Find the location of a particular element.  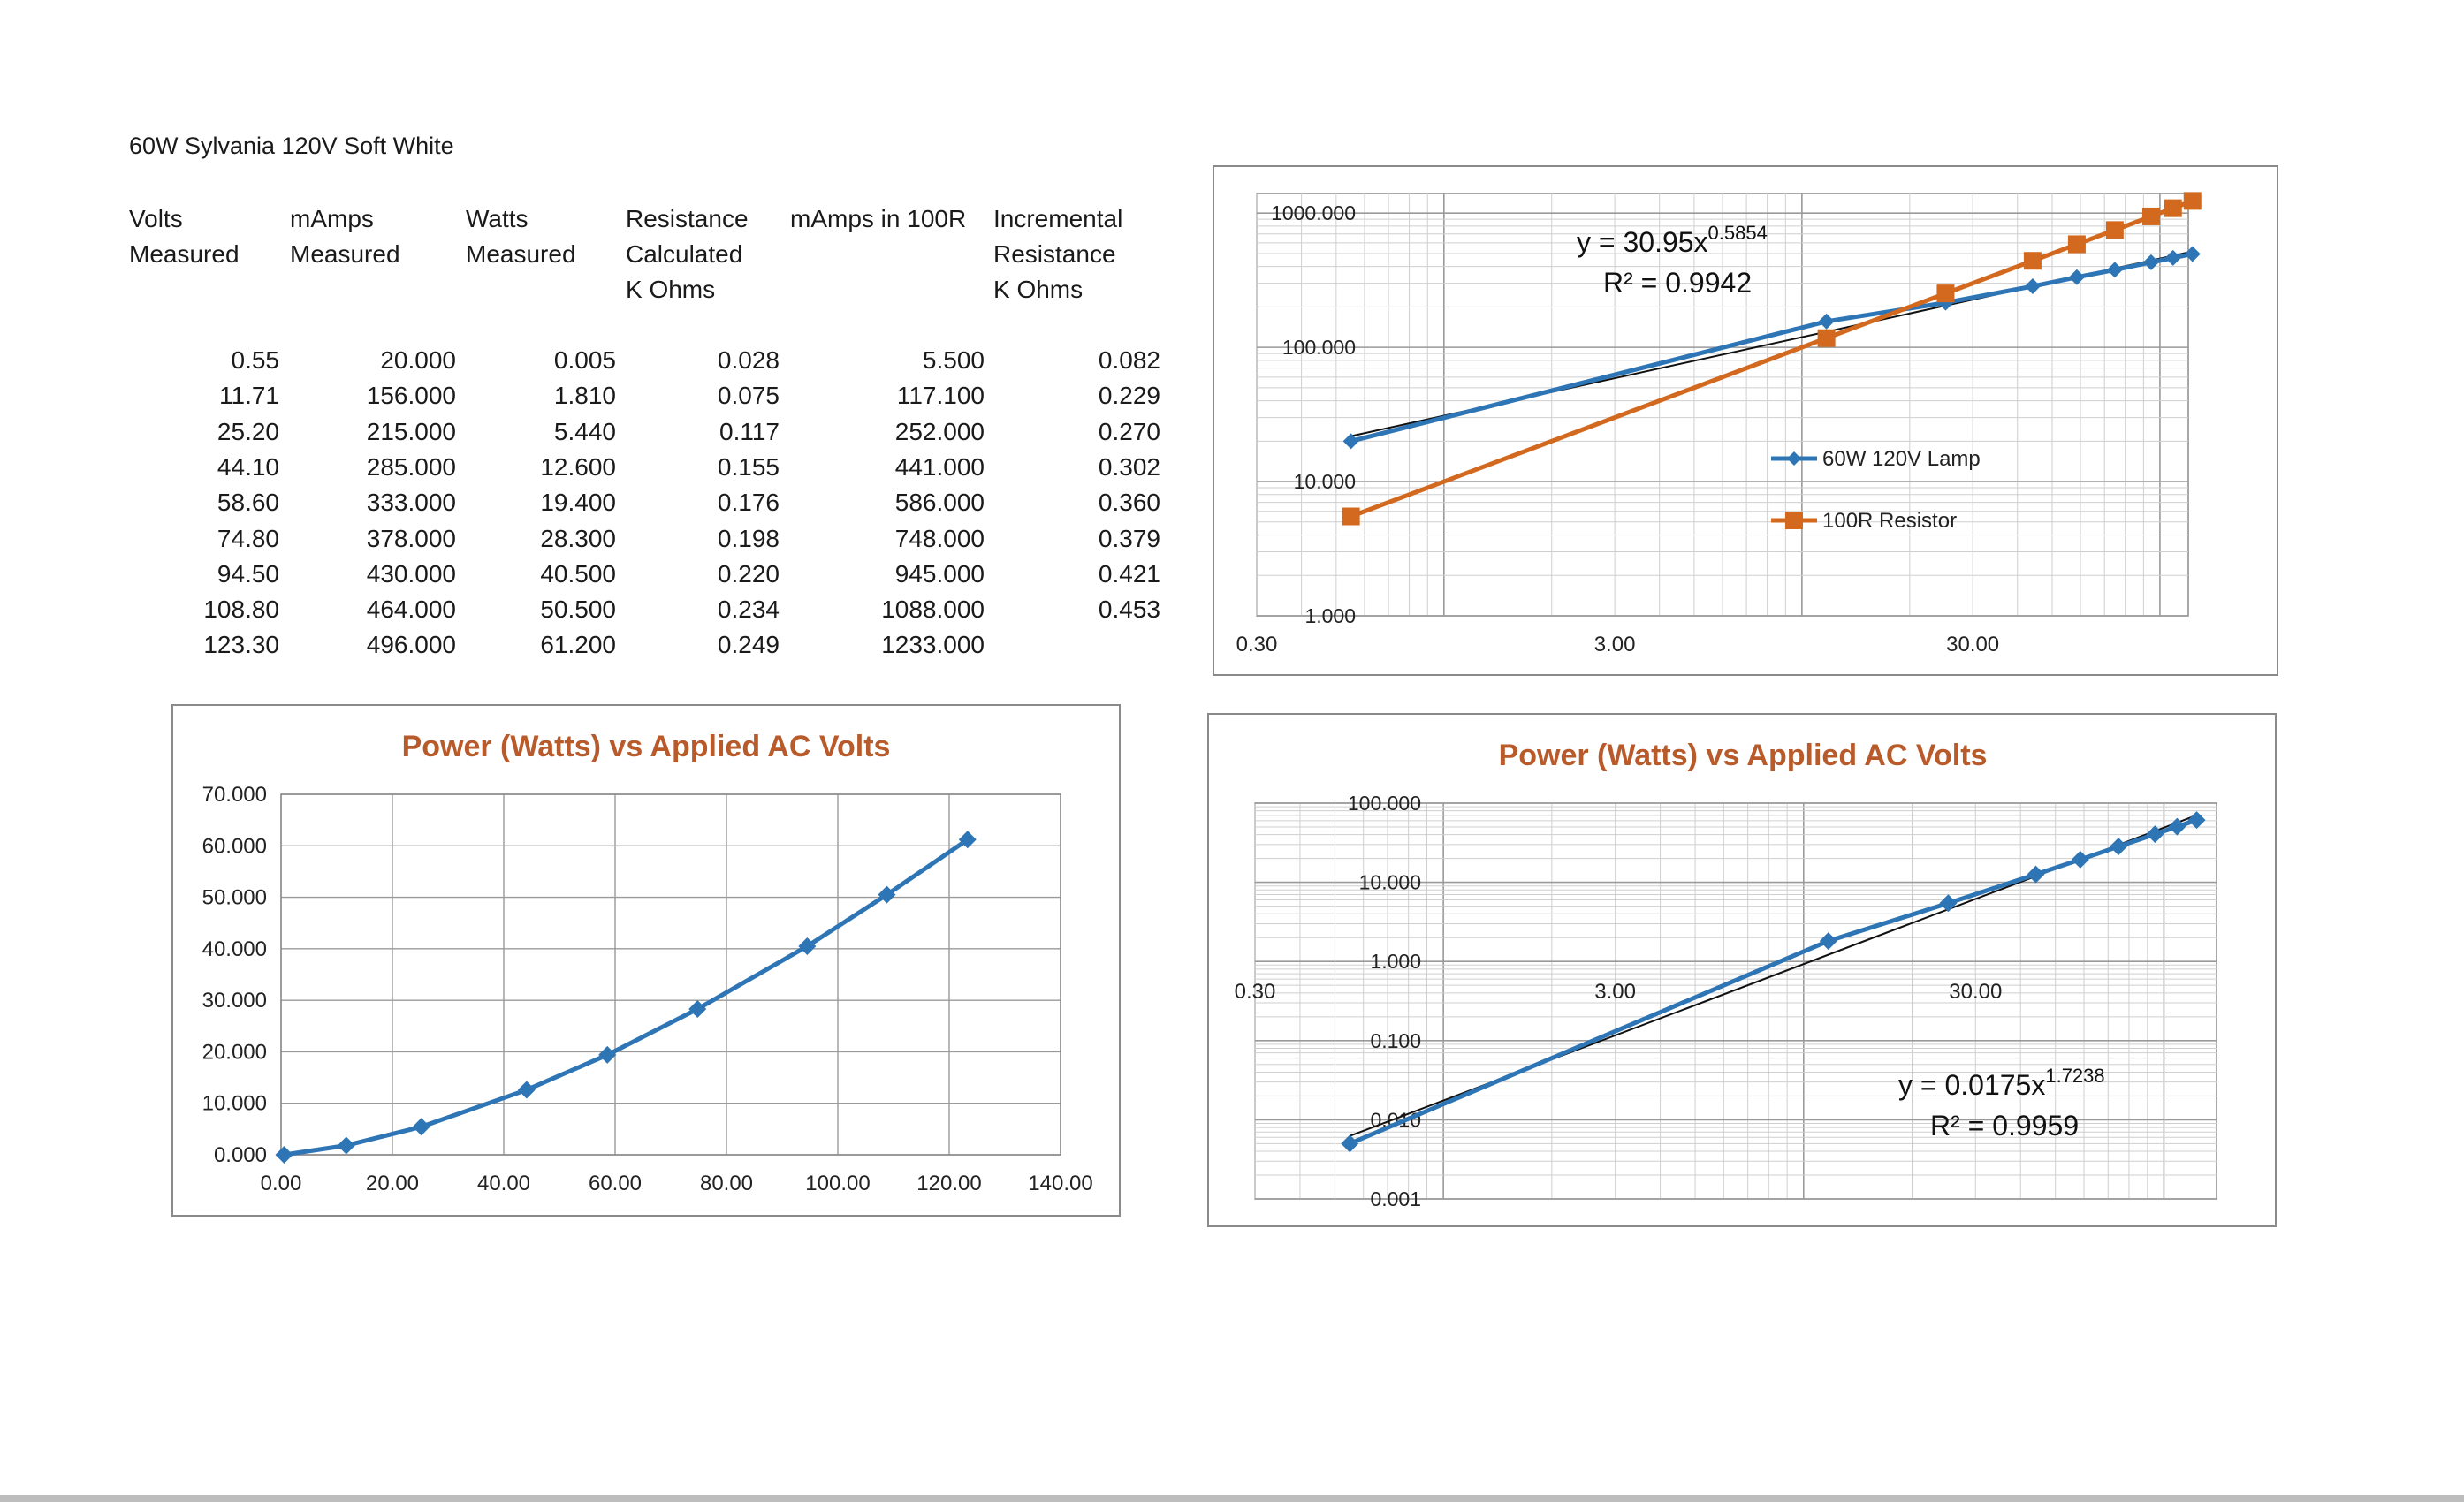

series-line is located at coordinates (1773, 981).